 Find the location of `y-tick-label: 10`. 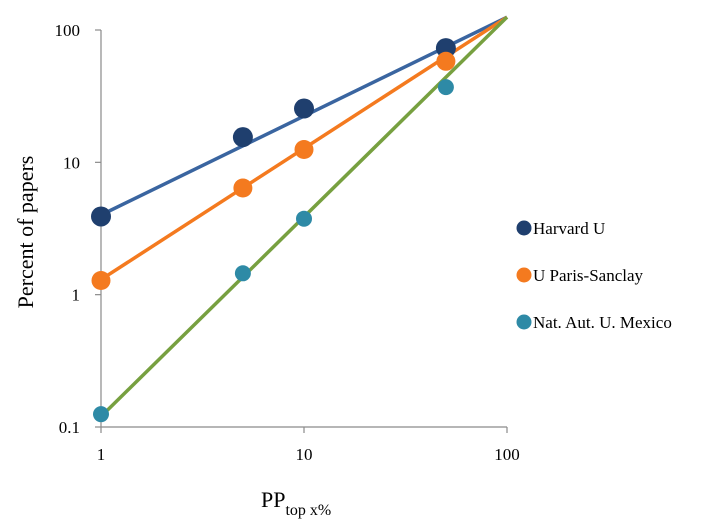

y-tick-label: 10 is located at coordinates (71, 162).